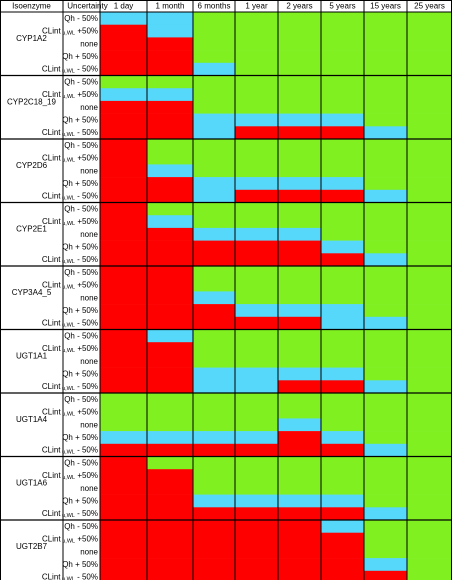 This screenshot has width=452, height=580. Describe the element at coordinates (214, 31) in the screenshot. I see `cell-CYP1A2-r1-c2` at that location.